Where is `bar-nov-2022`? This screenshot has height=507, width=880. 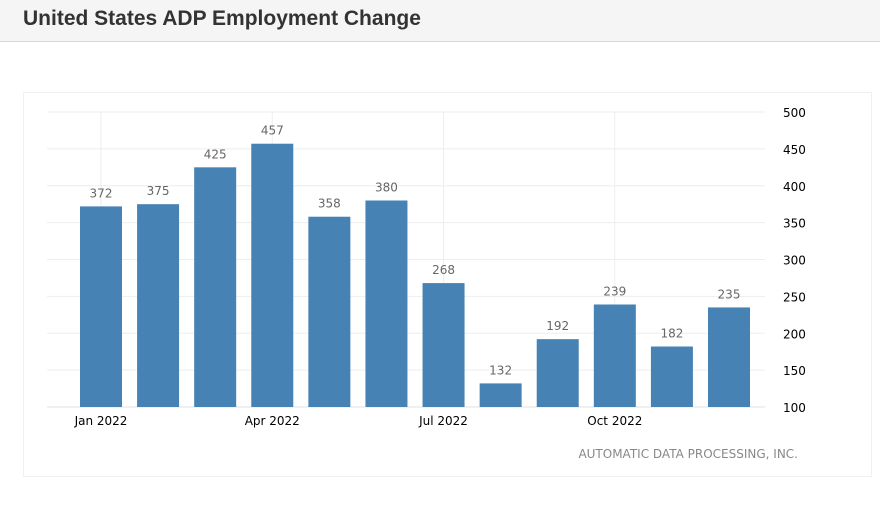 bar-nov-2022 is located at coordinates (671, 376).